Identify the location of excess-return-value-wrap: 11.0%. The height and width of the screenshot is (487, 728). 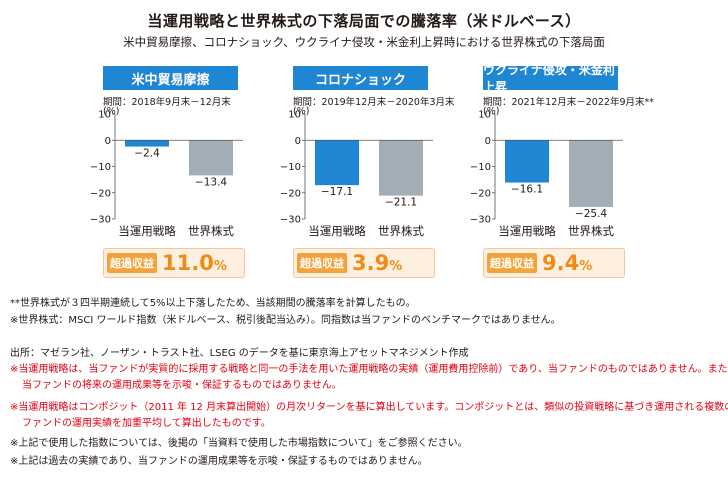
(194, 263).